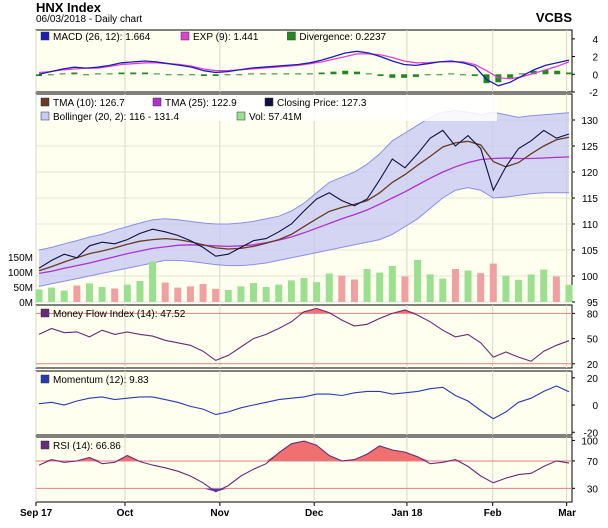  Describe the element at coordinates (125, 513) in the screenshot. I see `x-tick-label-1: Oct` at that location.